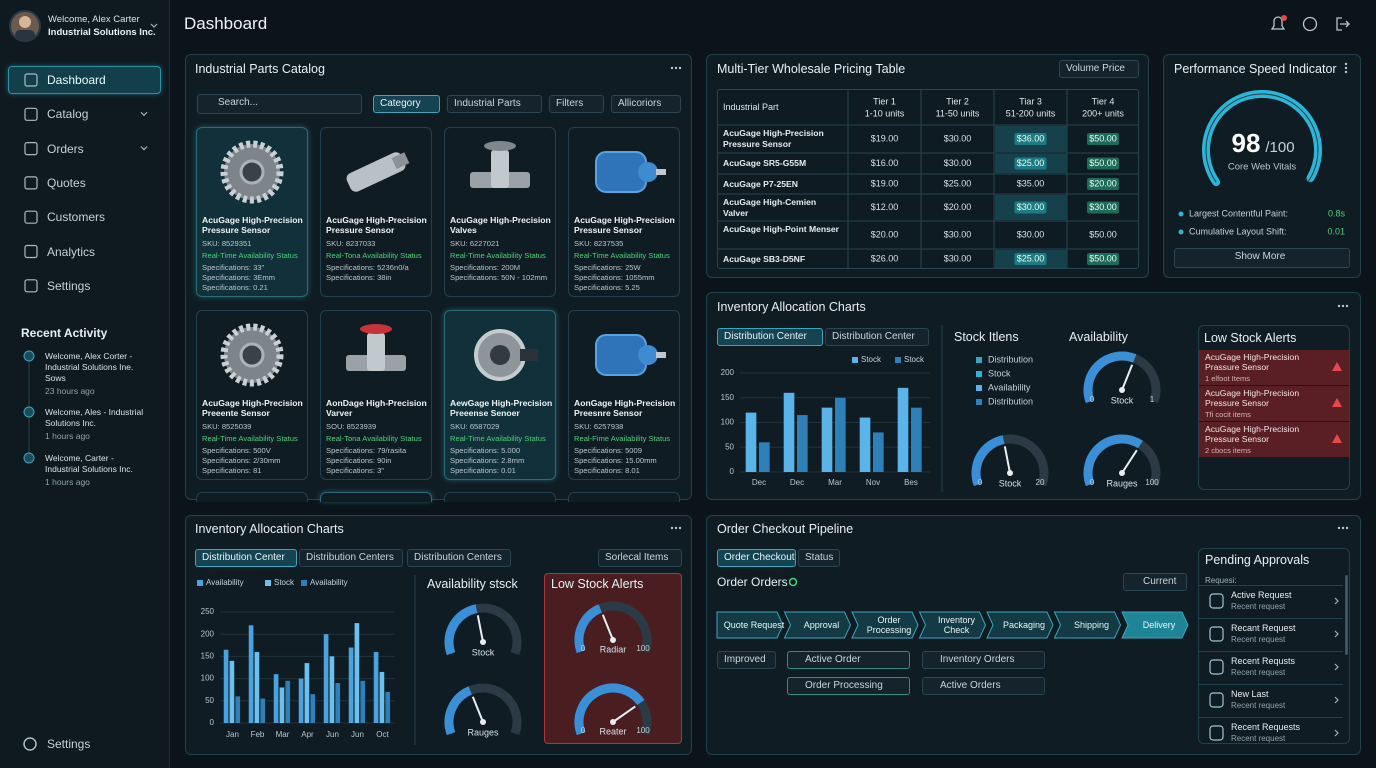 The height and width of the screenshot is (768, 1376). Describe the element at coordinates (956, 625) in the screenshot. I see `step-label: Inventory Check` at that location.